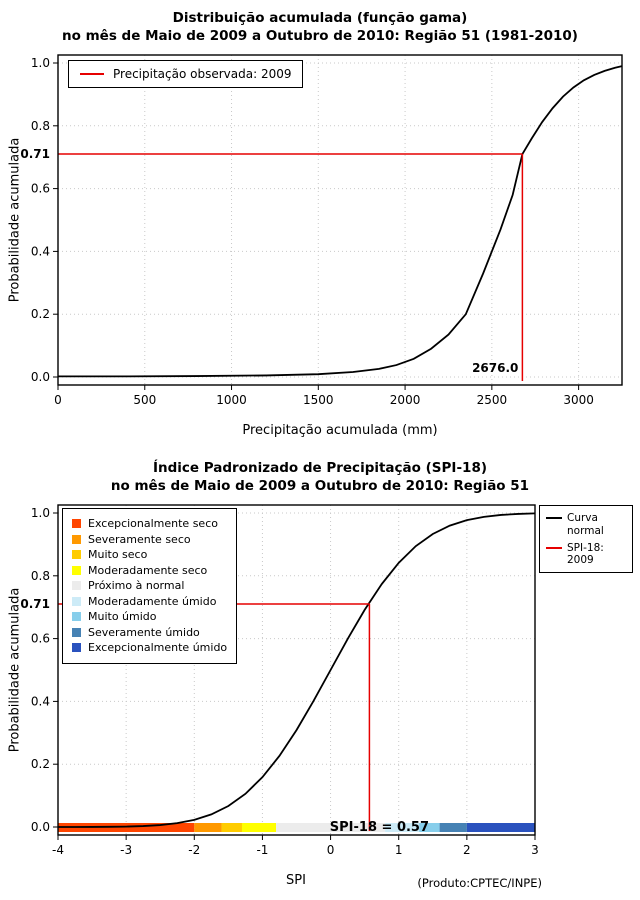  Describe the element at coordinates (15, 670) in the screenshot. I see `chart2-y-axis-label: Probabilidade acumulada` at that location.